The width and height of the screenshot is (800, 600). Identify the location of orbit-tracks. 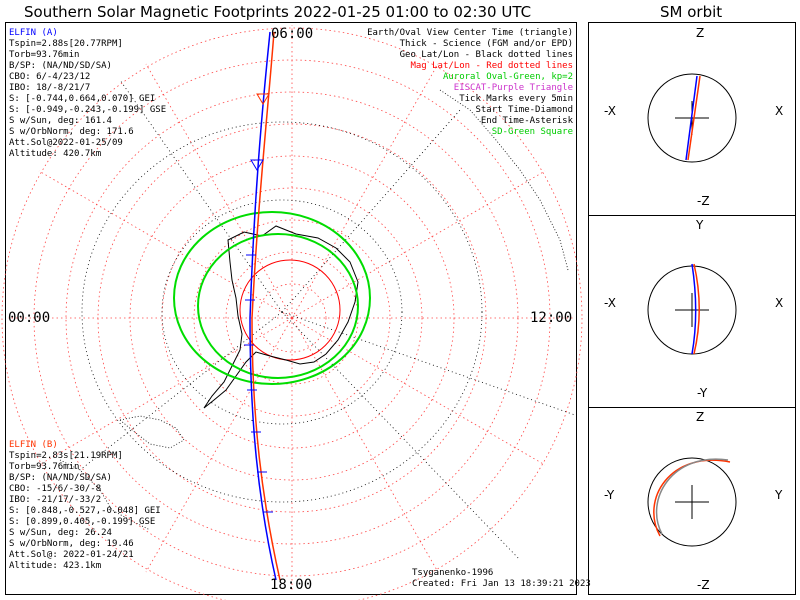
(692, 306).